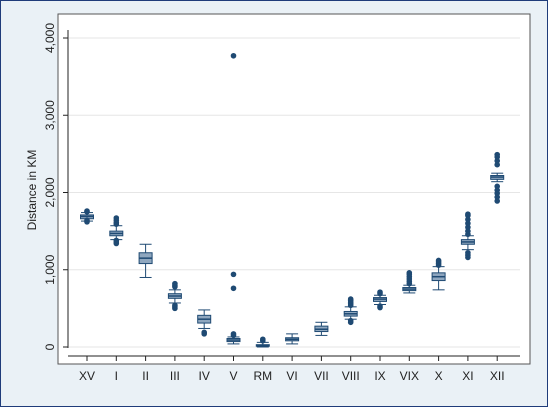  I want to click on x-tick-label: VI, so click(291, 376).